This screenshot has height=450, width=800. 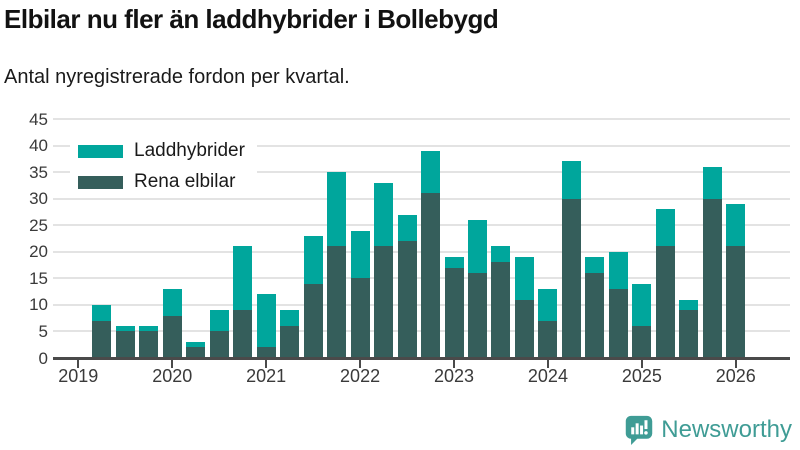 I want to click on legend-label-laddhybrider: Laddhybrider, so click(x=192, y=151).